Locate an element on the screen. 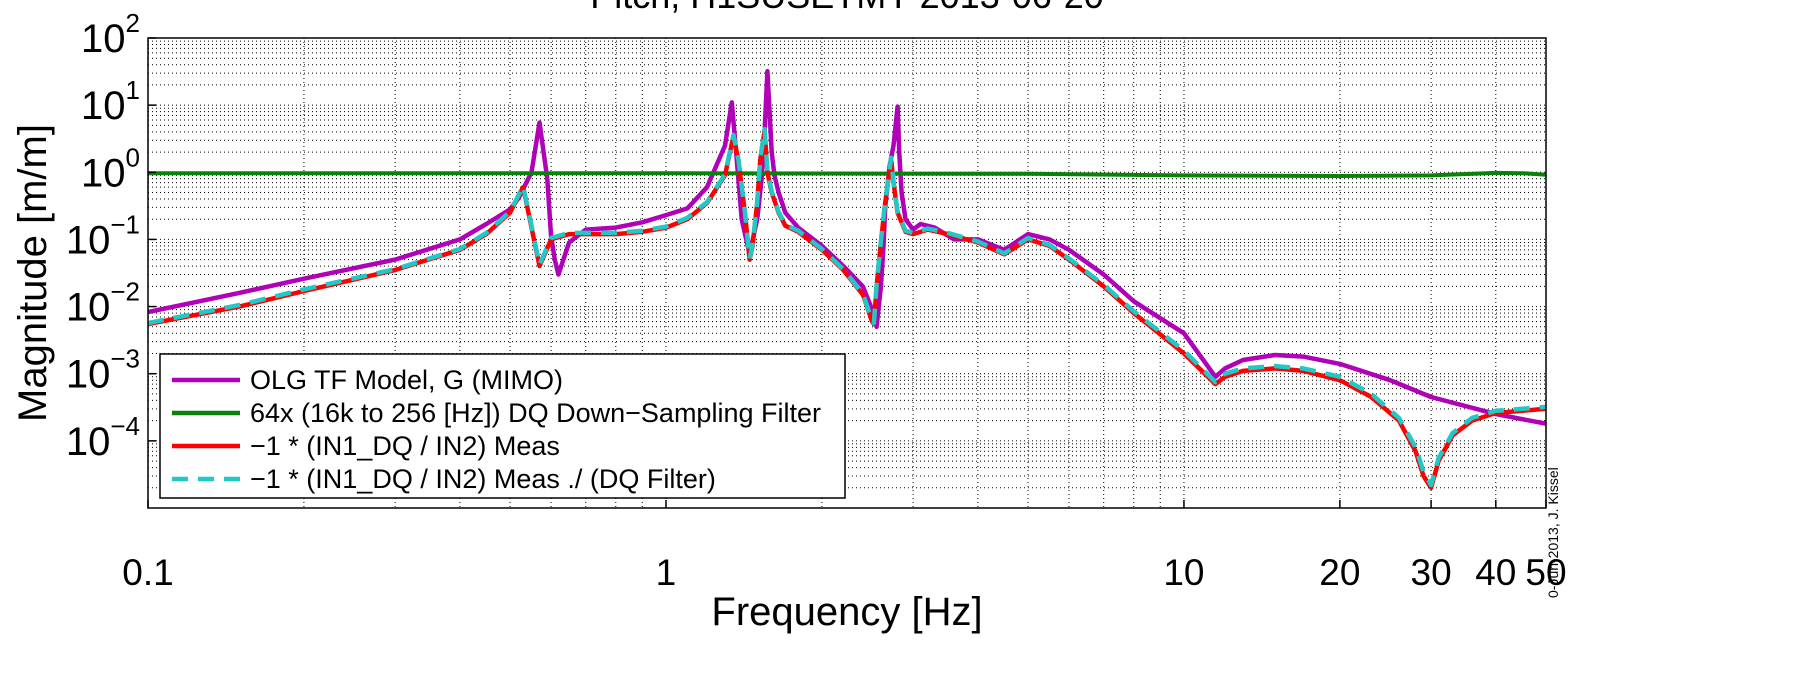  legend-label-0: OLG TF Model, G (MIMO) is located at coordinates (406, 380).